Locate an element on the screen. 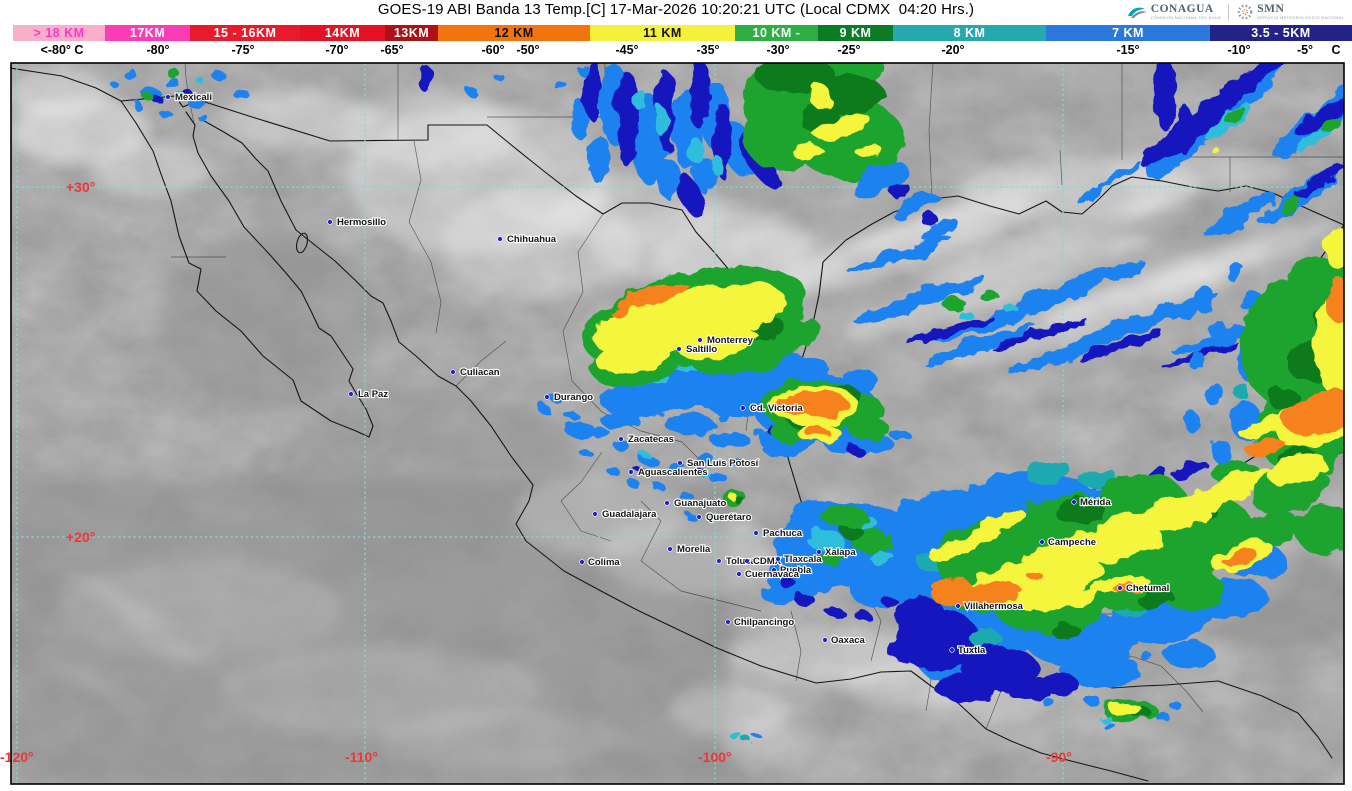 The width and height of the screenshot is (1352, 791). cloud-system-southeast is located at coordinates (1084, 581).